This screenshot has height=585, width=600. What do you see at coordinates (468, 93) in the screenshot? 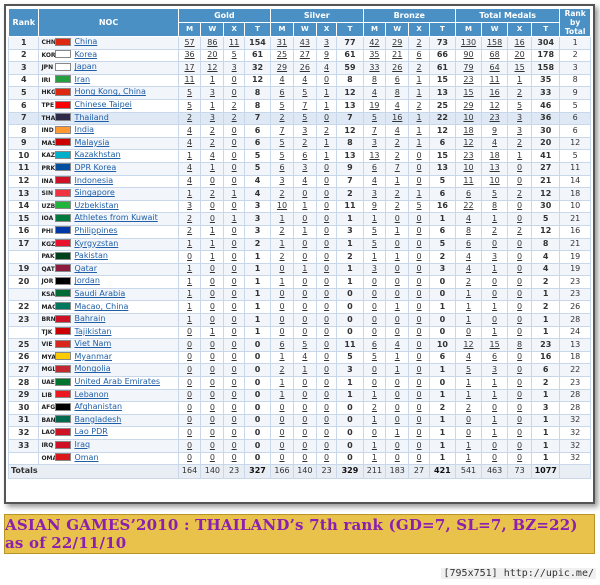
I see `count-t-cell: 15` at bounding box center [468, 93].